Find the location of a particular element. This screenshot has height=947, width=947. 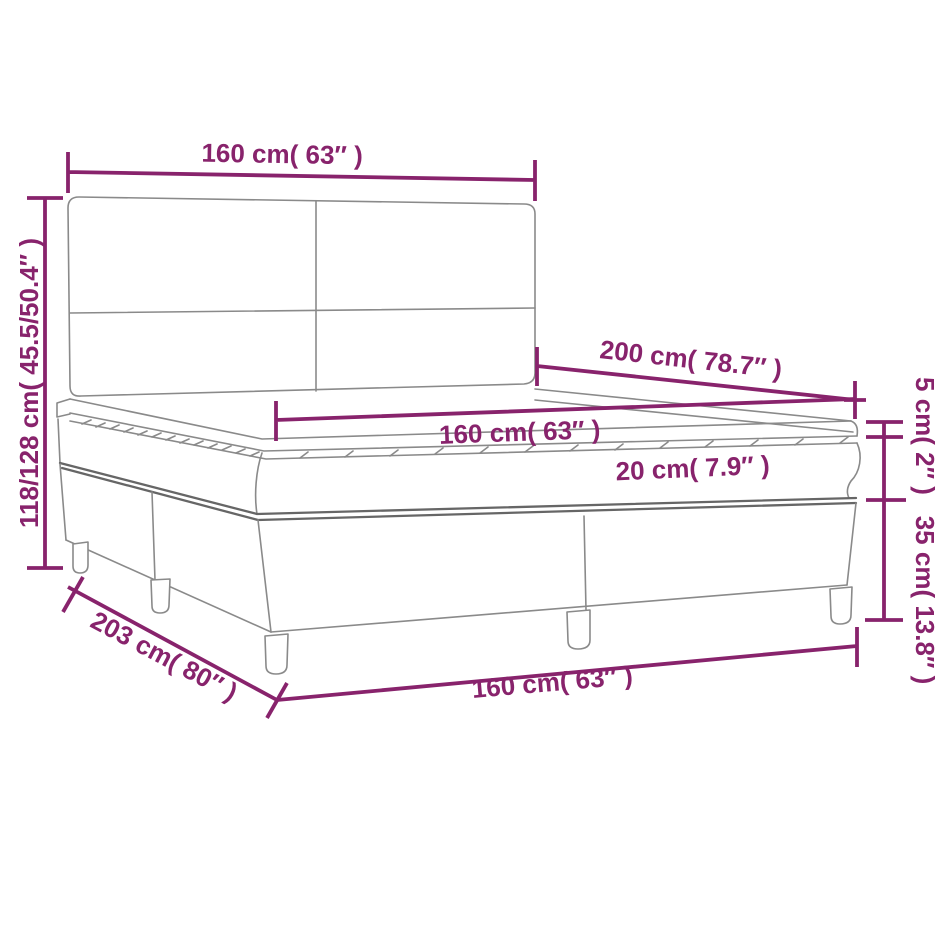

dim-base-width-label: 160 cm( 63″ ) is located at coordinates (552, 682).